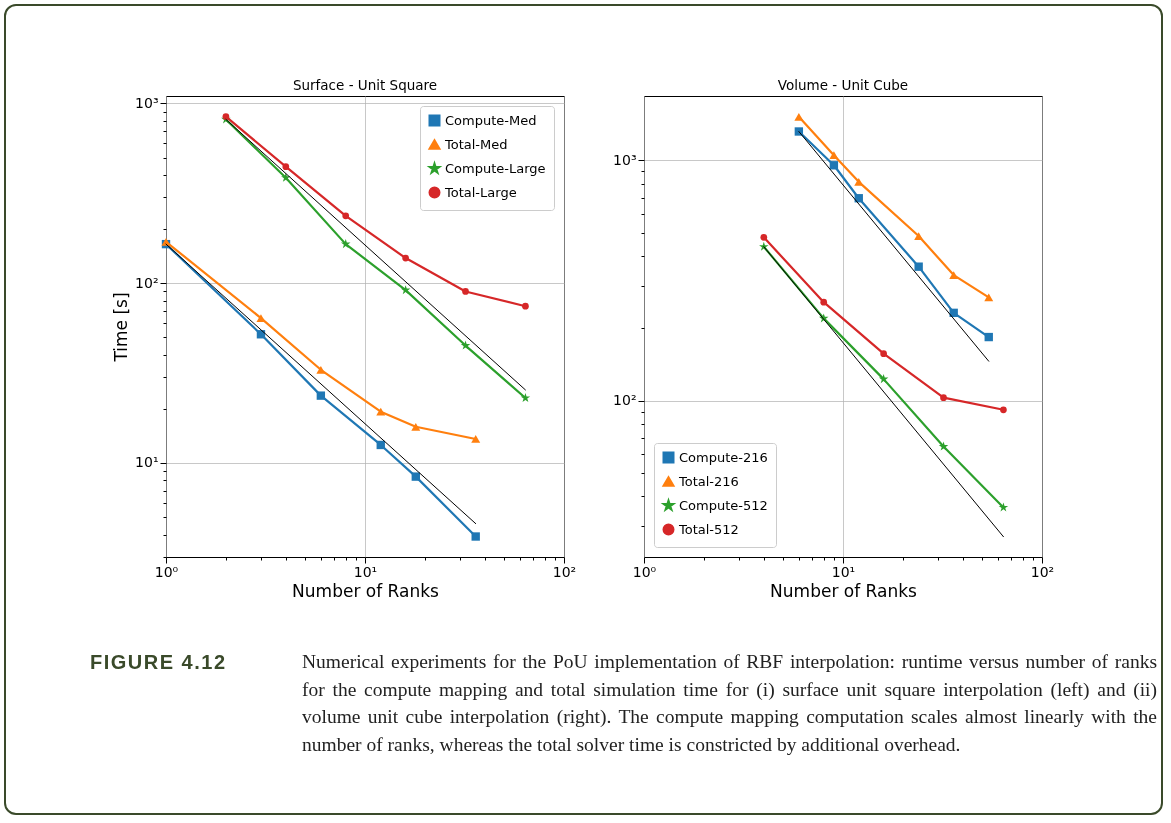  I want to click on chart-title: Surface - Unit Square, so click(365, 84).